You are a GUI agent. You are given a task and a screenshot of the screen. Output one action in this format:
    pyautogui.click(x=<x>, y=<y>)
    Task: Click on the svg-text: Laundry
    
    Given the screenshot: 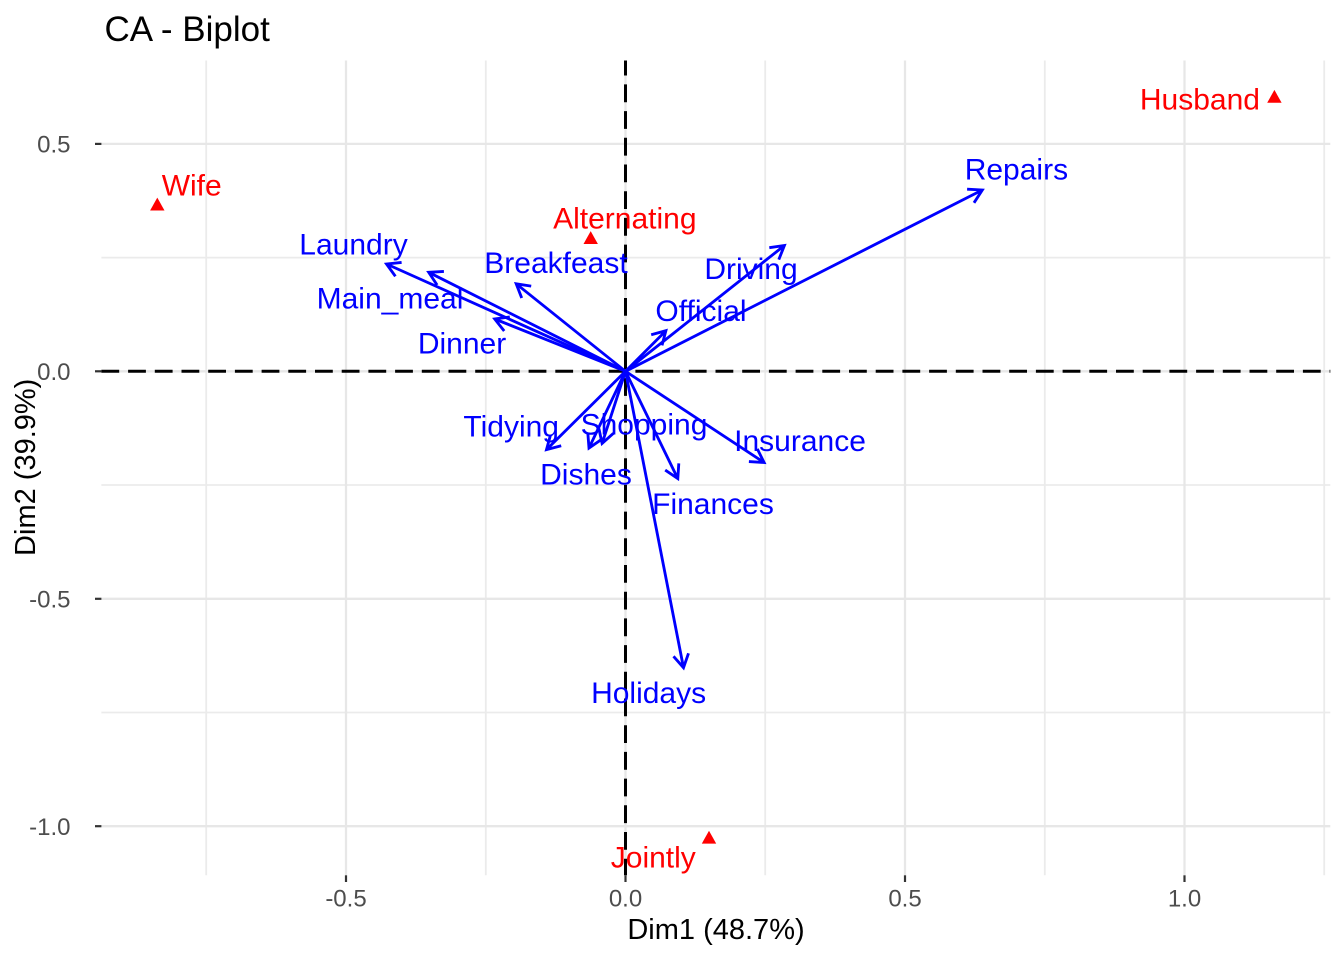 What is the action you would take?
    pyautogui.click(x=353, y=245)
    